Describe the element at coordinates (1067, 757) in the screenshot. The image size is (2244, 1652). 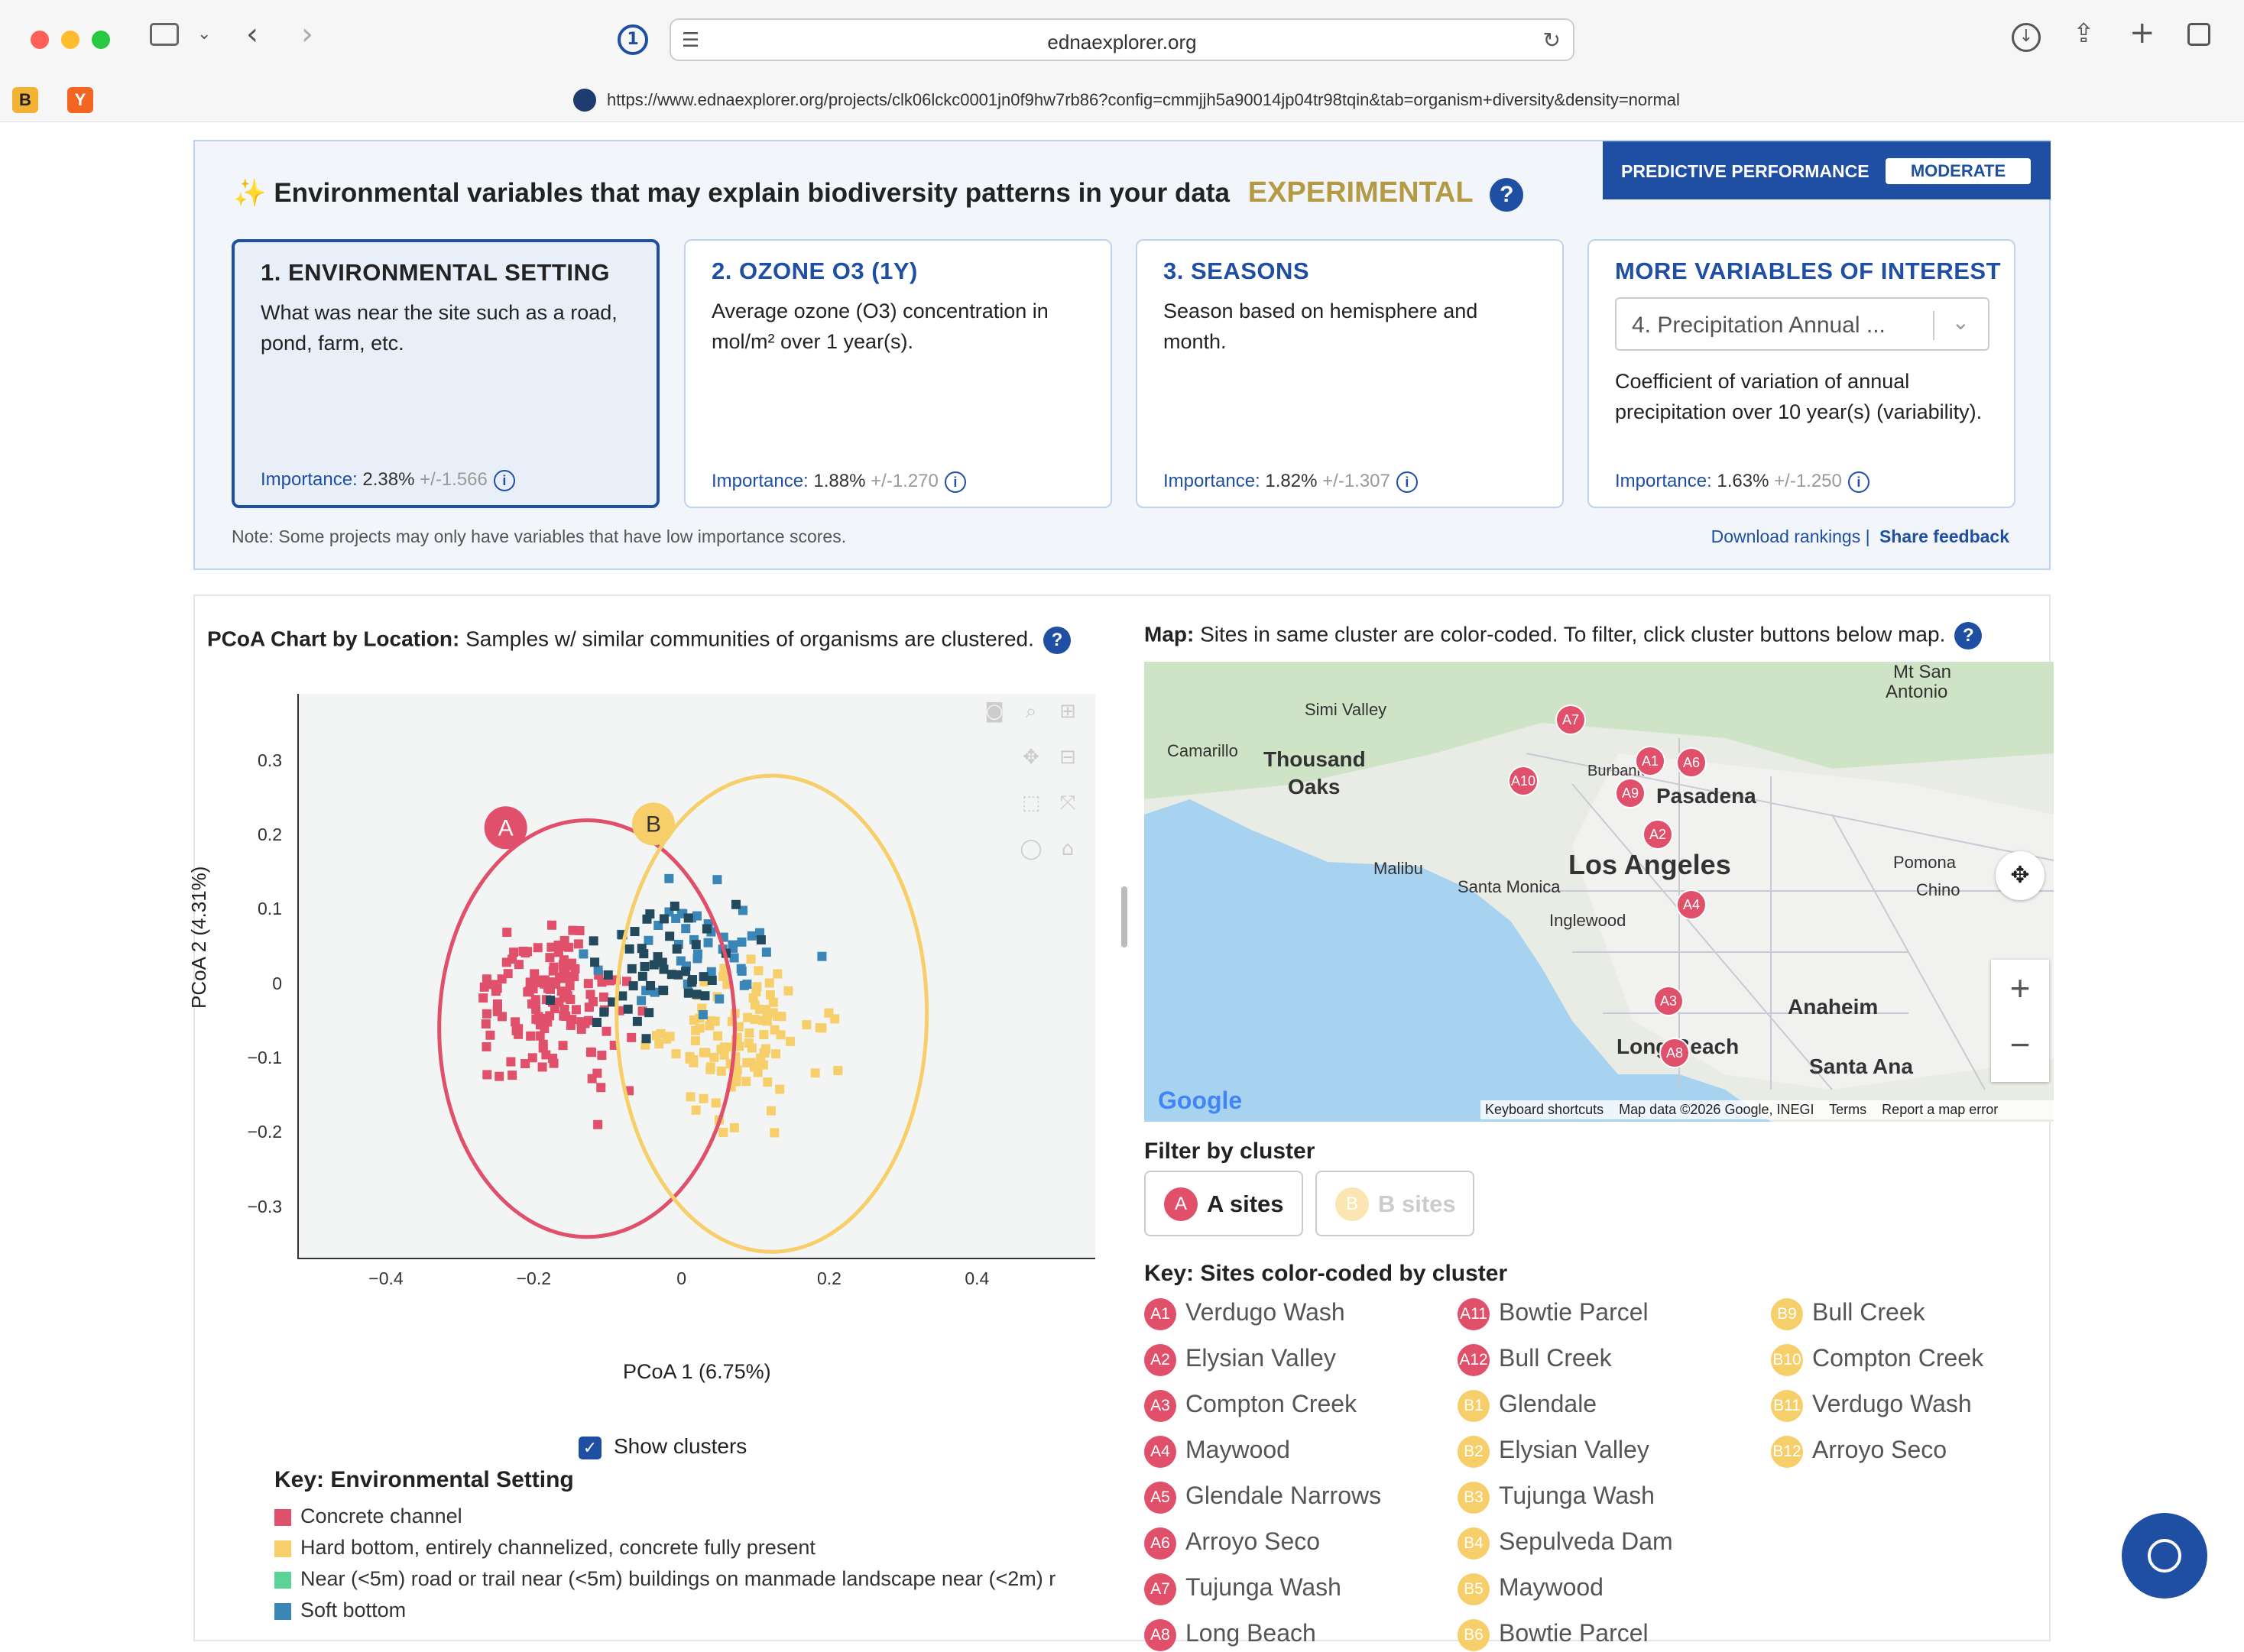
I see `zoom-out-icon: ⊟` at that location.